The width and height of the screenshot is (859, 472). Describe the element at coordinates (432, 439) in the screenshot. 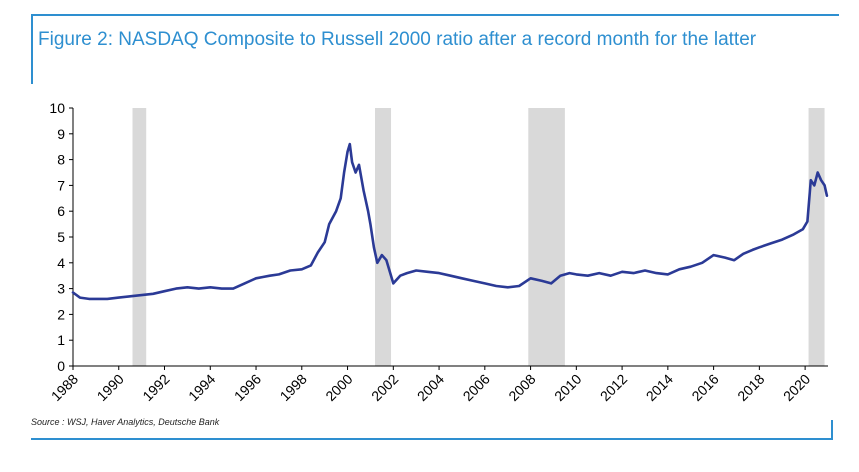

I see `frame-bottom-rule` at that location.